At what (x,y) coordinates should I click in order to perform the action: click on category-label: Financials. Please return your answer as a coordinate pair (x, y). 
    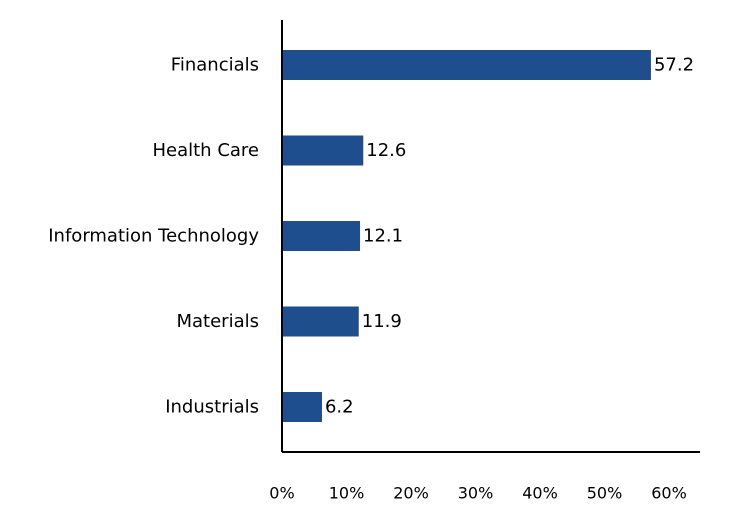
    Looking at the image, I should click on (215, 65).